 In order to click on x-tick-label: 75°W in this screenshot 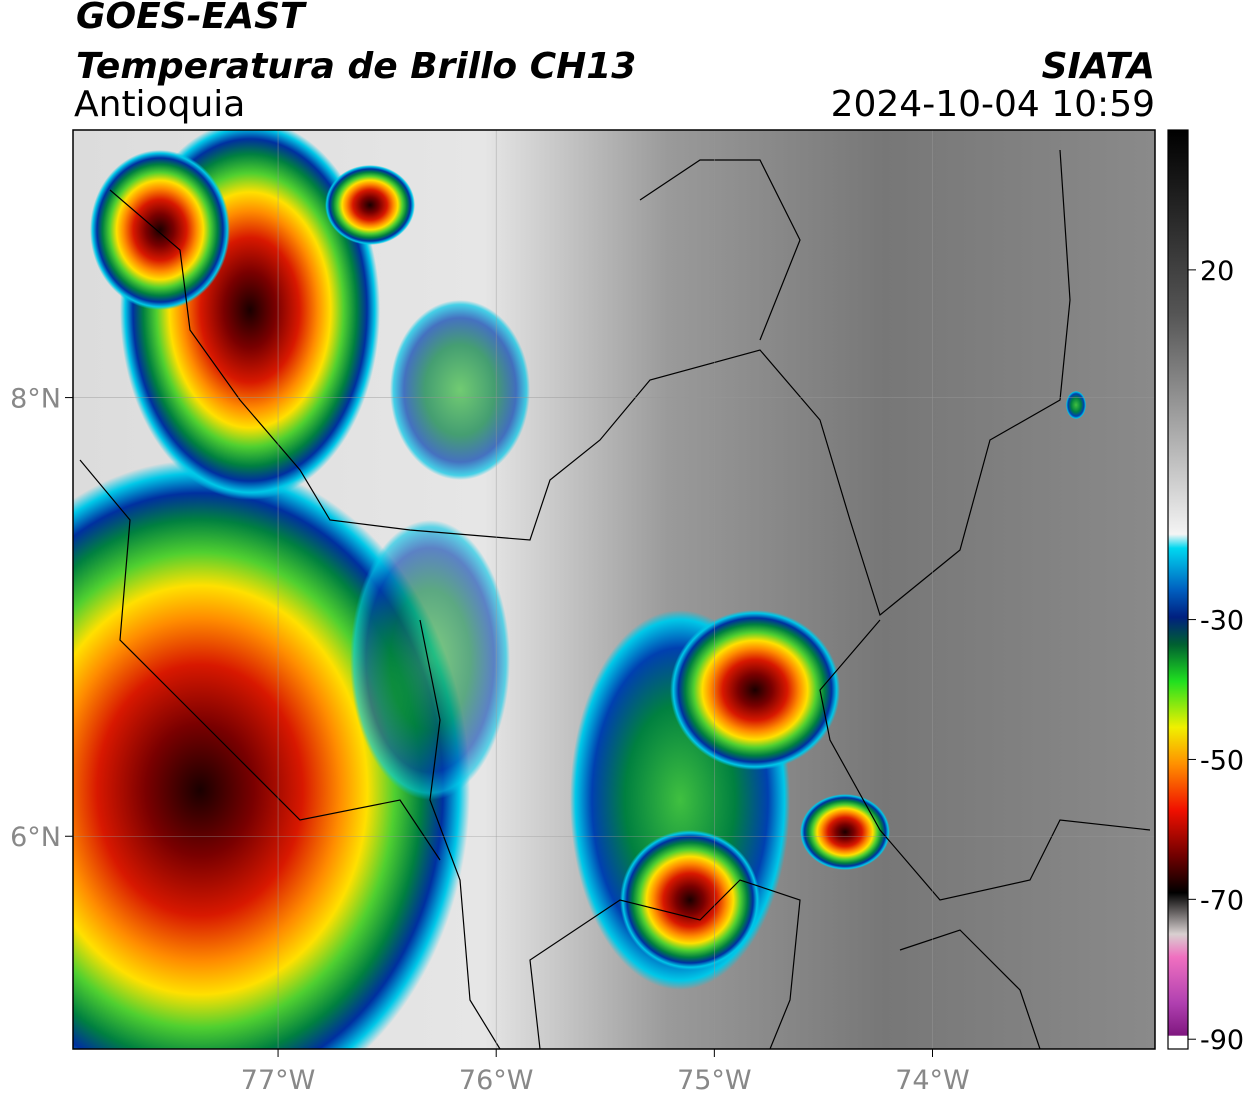, I will do `click(714, 1080)`.